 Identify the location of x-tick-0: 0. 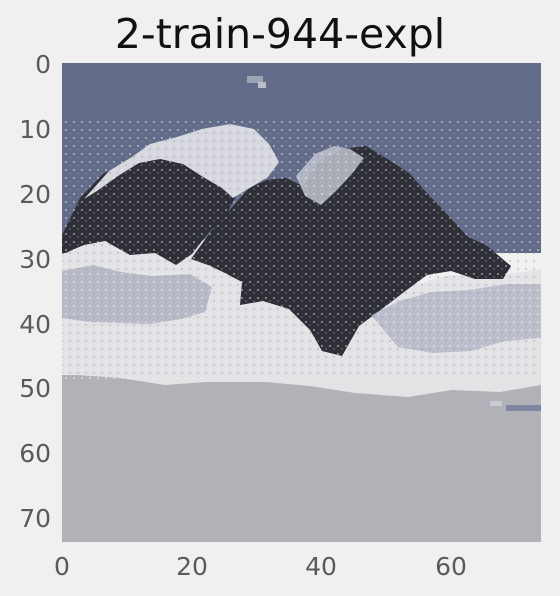
(62, 566).